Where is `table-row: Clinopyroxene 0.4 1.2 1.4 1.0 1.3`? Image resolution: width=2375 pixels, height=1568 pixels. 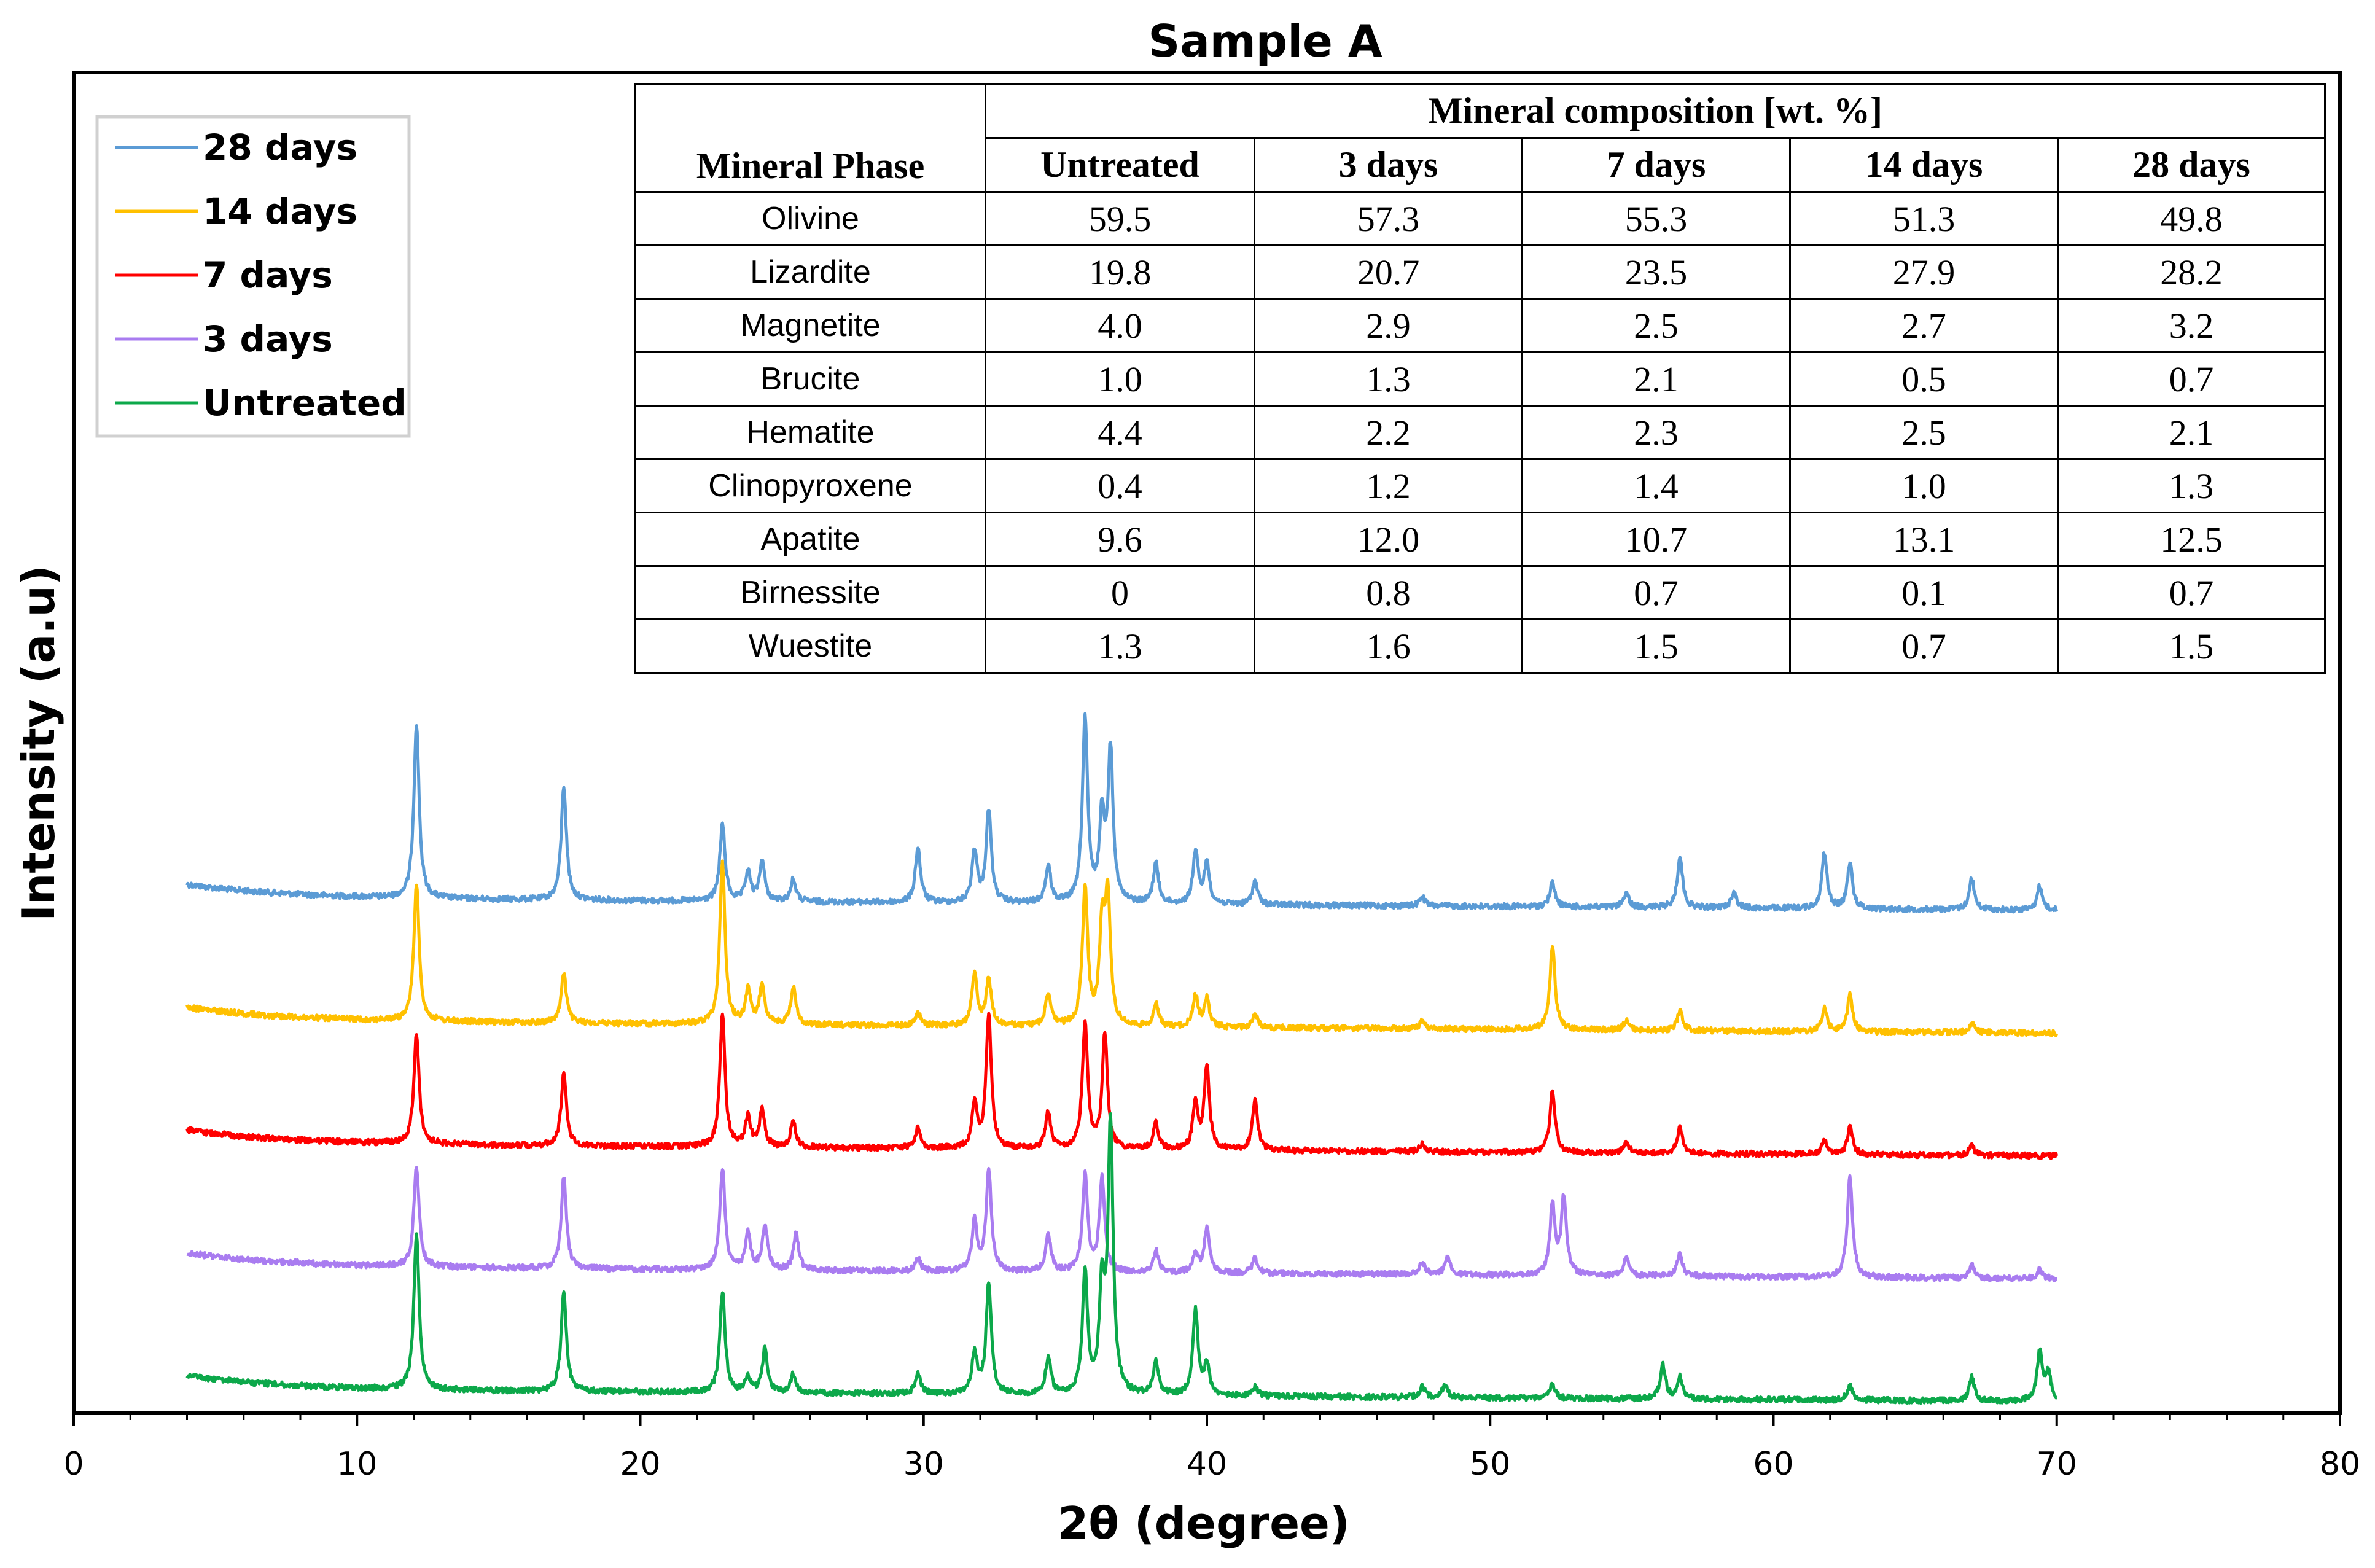 table-row: Clinopyroxene 0.4 1.2 1.4 1.0 1.3 is located at coordinates (1480, 485).